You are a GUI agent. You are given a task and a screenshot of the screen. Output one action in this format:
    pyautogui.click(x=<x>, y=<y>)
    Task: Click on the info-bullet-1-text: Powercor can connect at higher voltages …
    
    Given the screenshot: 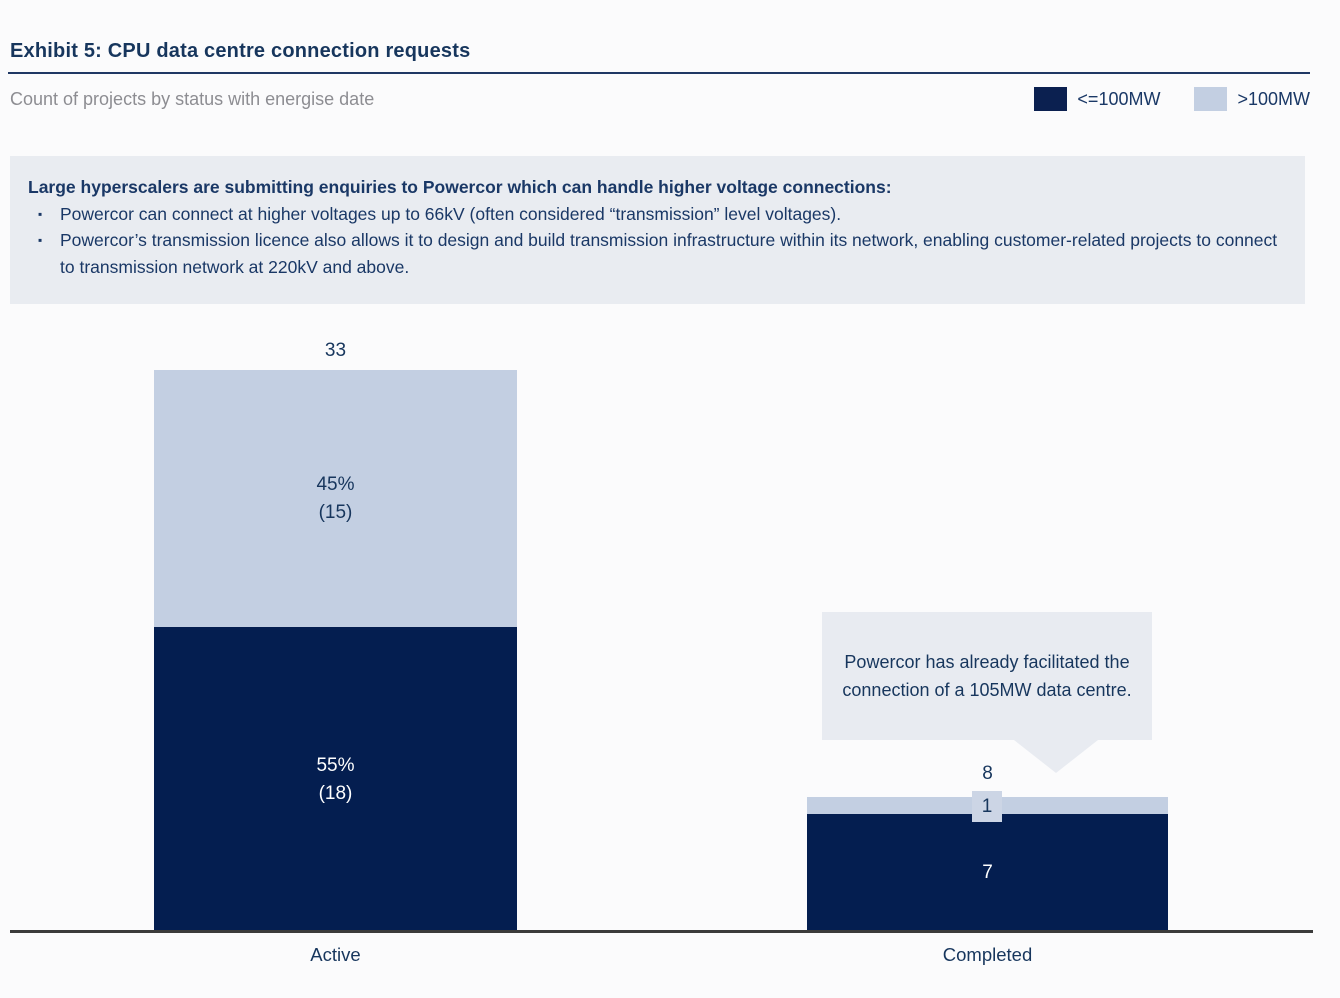 What is the action you would take?
    pyautogui.click(x=451, y=213)
    